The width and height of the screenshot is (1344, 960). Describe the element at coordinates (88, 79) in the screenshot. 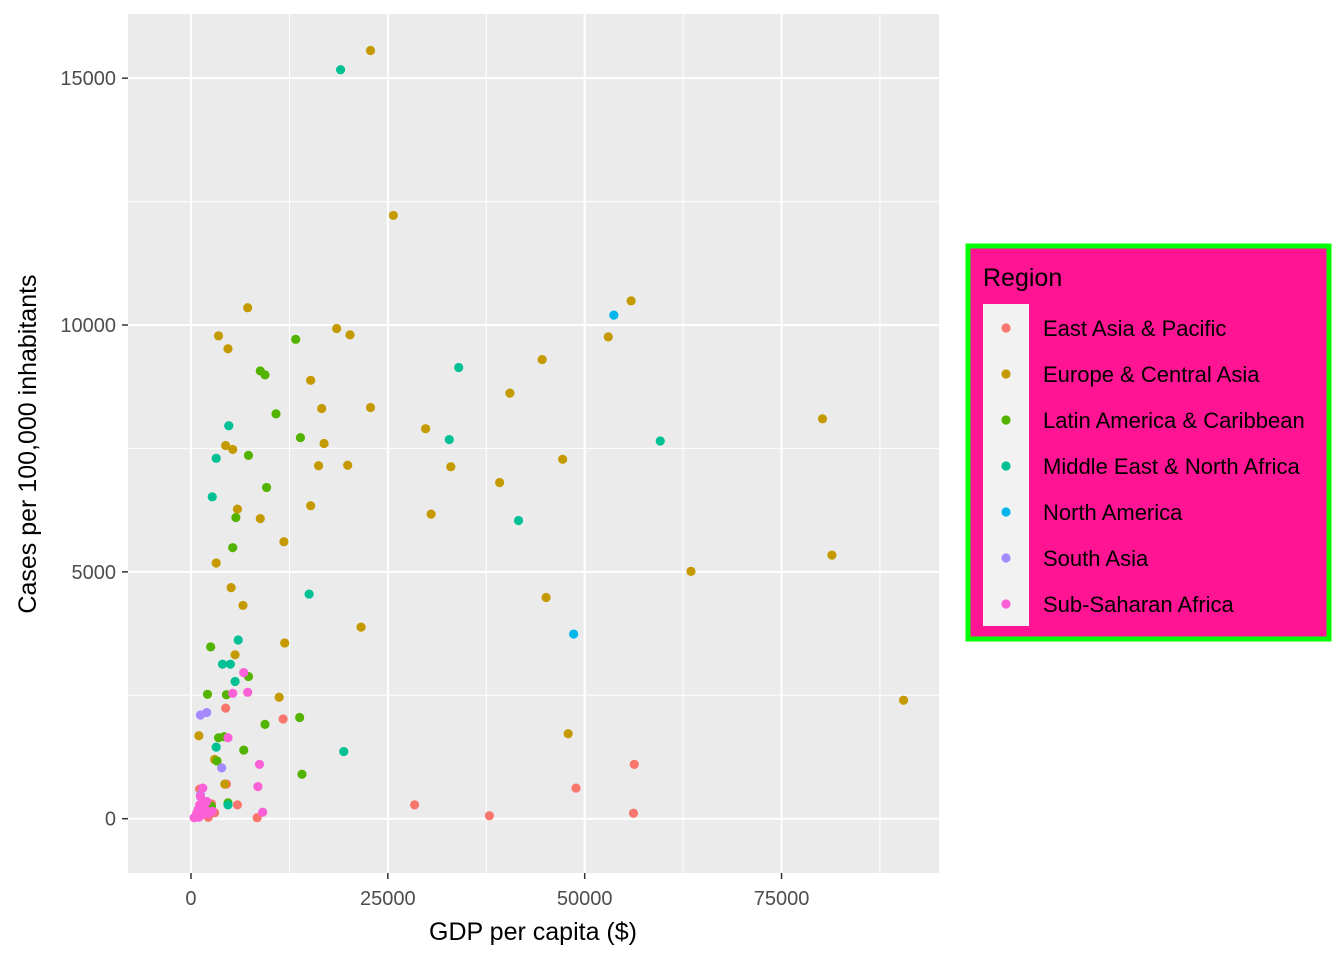

I see `y-tick-label: 15000` at that location.